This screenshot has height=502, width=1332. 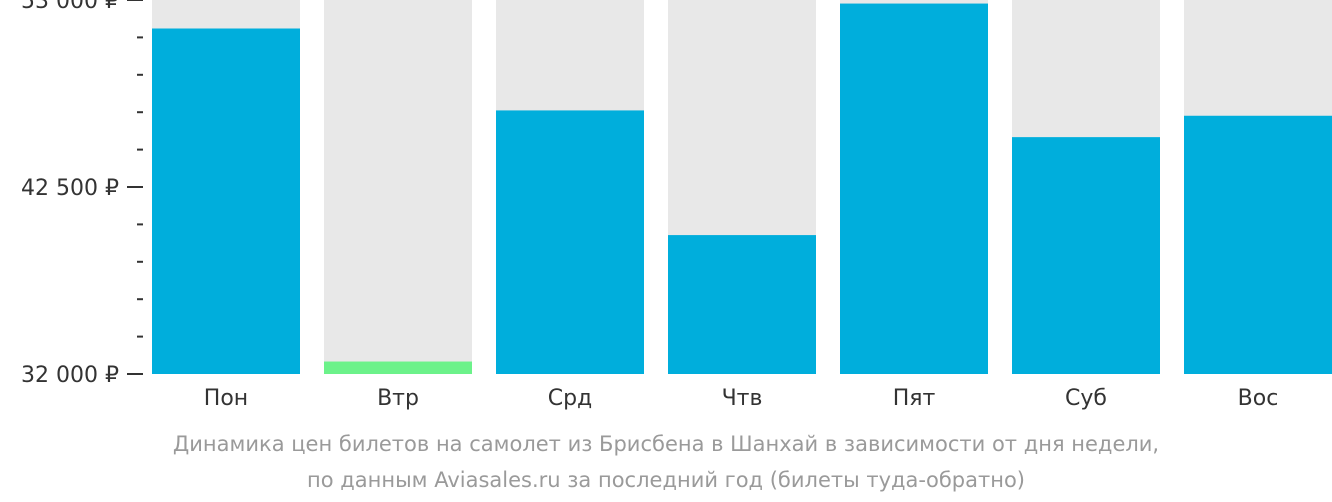 I want to click on x-tick-label: Срд, so click(x=570, y=398).